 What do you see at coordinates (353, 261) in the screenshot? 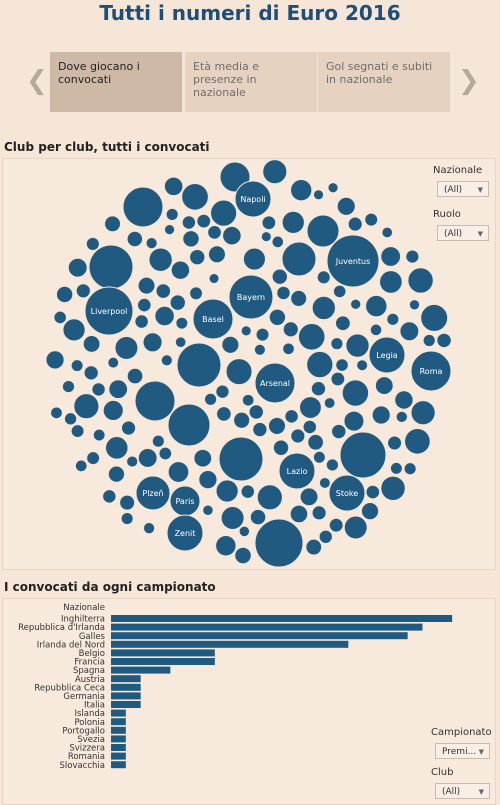
I see `club-bubble-juventus` at bounding box center [353, 261].